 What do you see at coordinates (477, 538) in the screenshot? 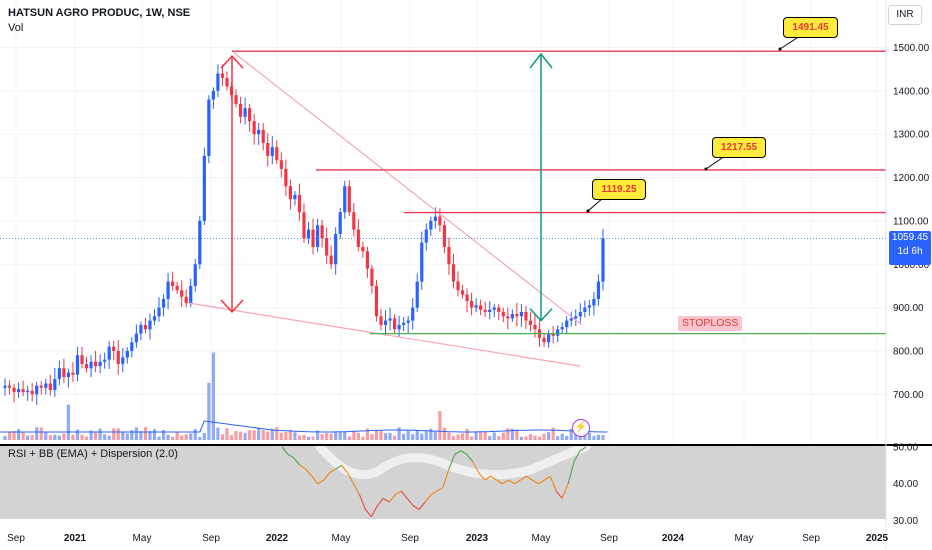
I see `time-tick-label: 2023` at bounding box center [477, 538].